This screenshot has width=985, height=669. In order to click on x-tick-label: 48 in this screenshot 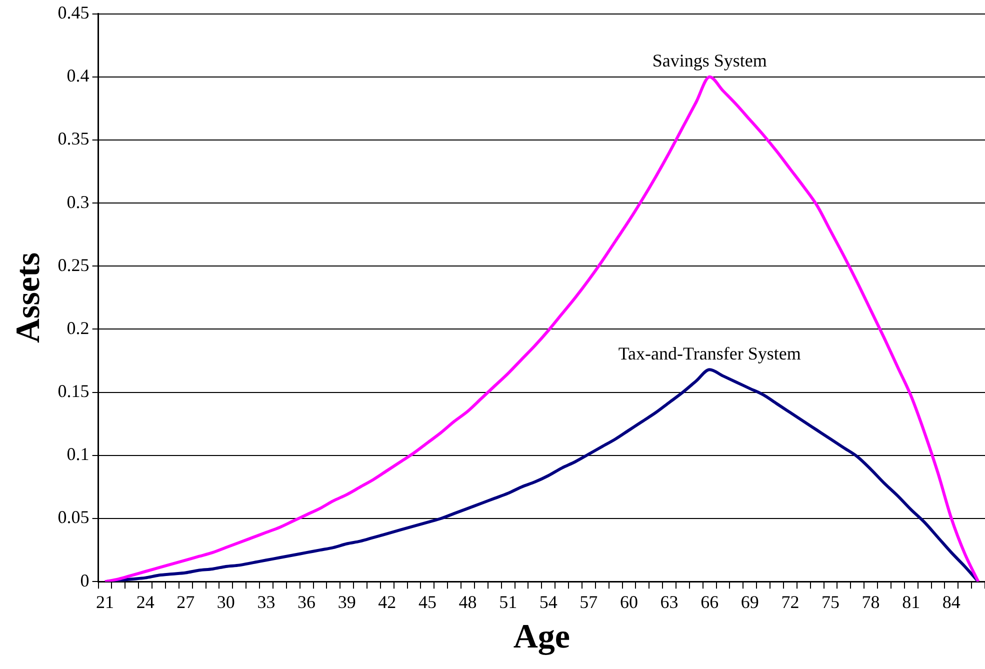, I will do `click(467, 602)`.